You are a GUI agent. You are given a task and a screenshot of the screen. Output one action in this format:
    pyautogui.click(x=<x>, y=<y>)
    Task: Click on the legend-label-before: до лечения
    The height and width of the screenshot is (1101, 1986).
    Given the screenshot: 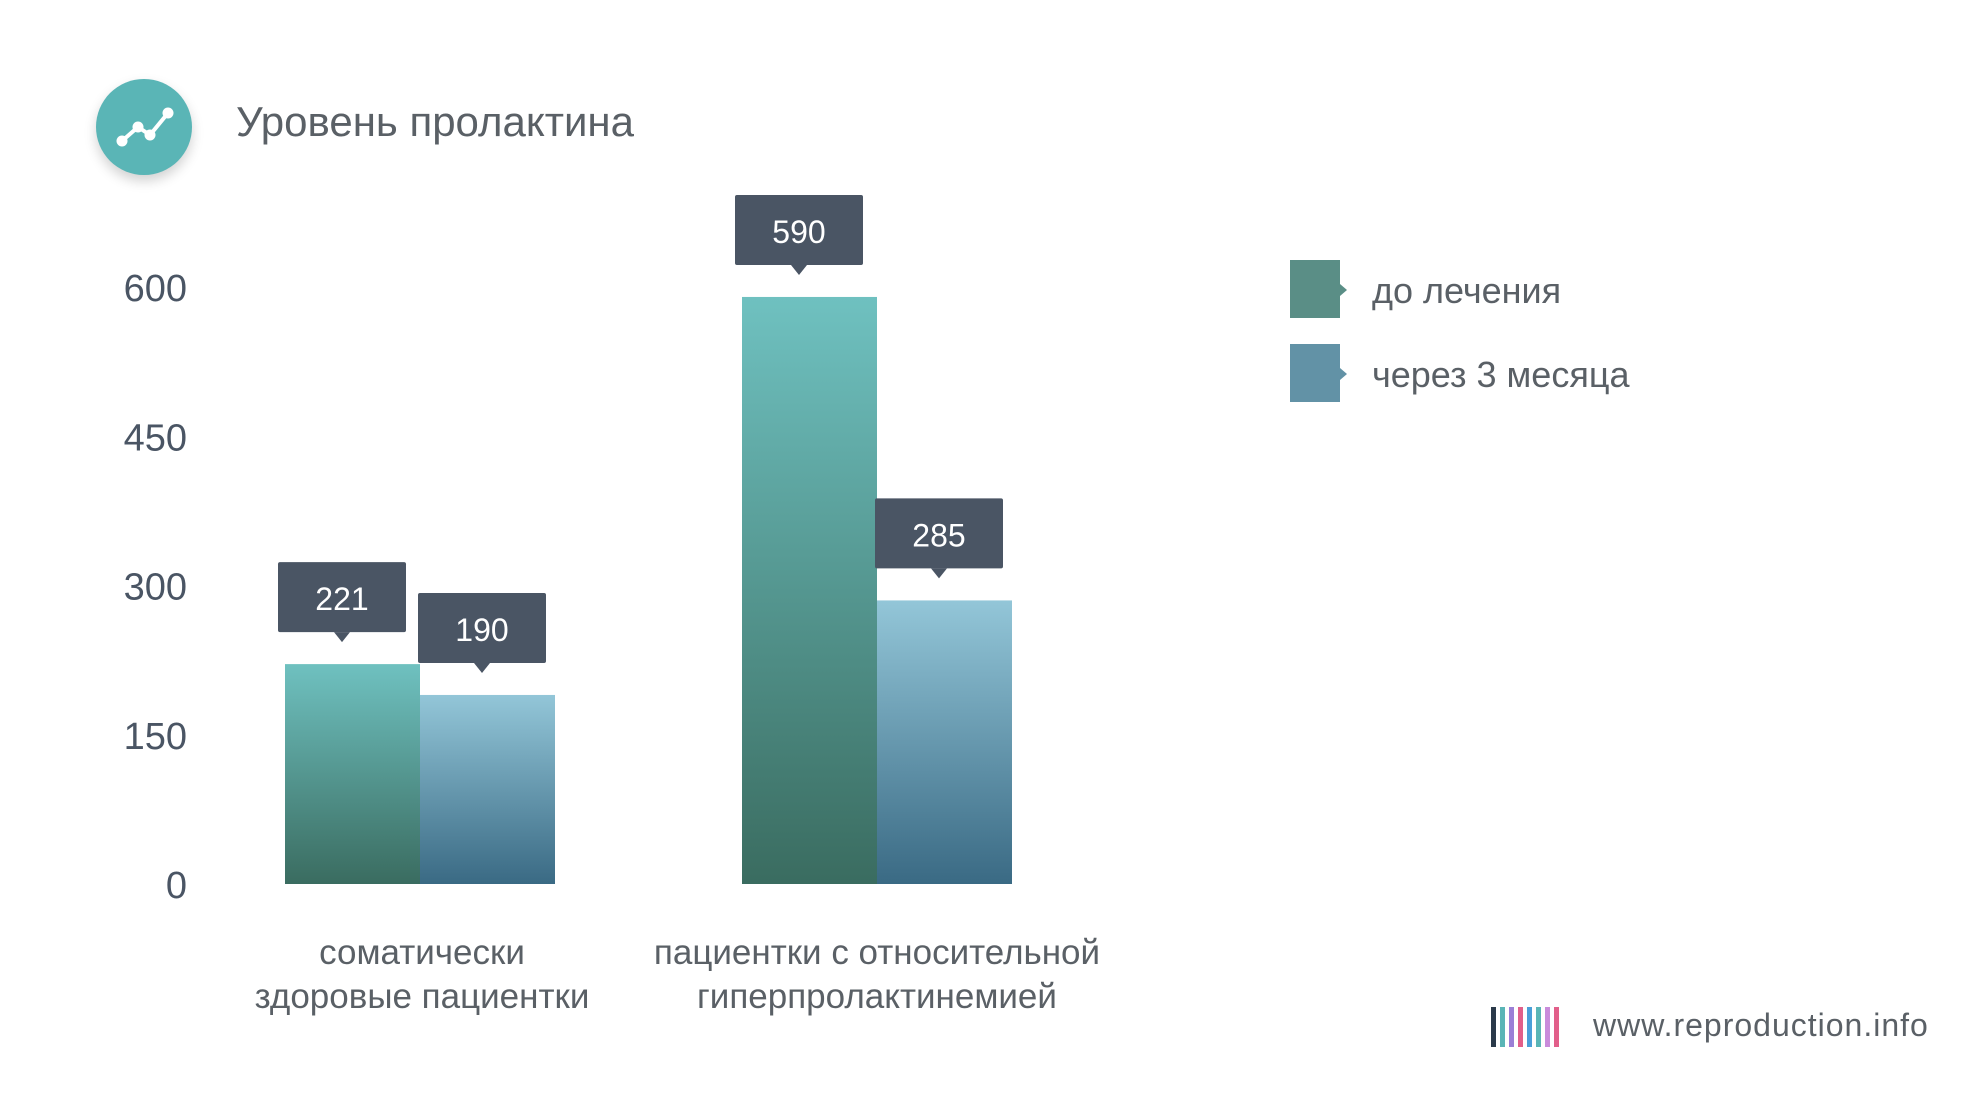 What is the action you would take?
    pyautogui.click(x=1467, y=290)
    